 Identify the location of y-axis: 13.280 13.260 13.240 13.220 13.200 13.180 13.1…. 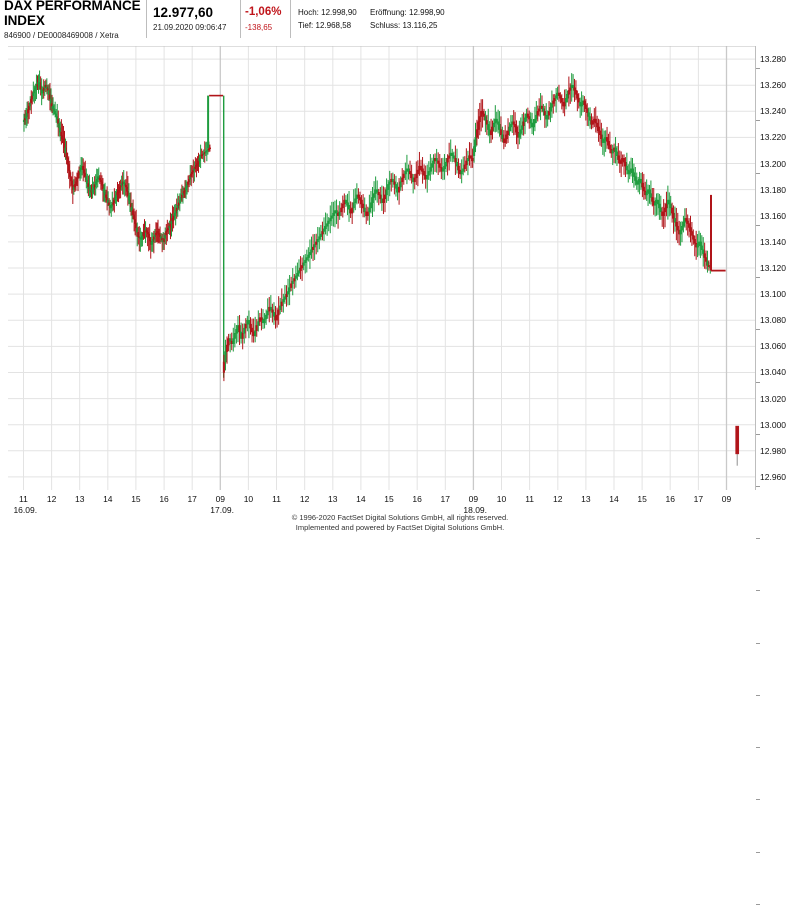
(778, 475).